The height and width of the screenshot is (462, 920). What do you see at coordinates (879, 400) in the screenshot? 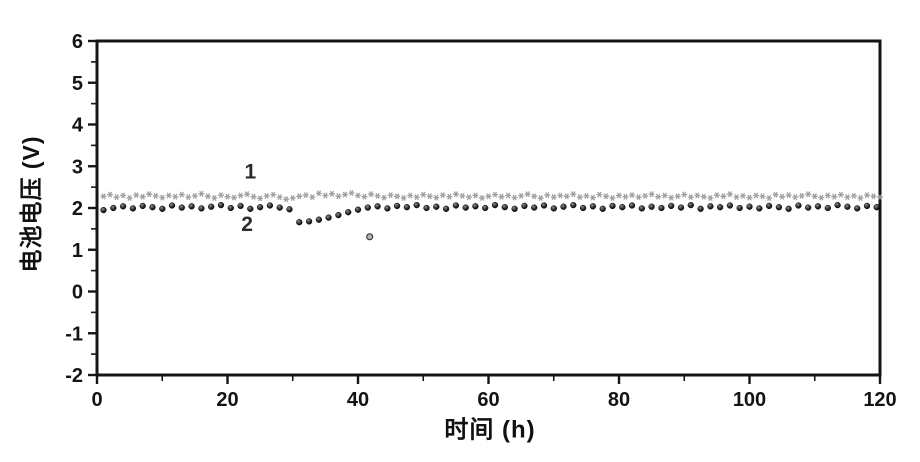
I see `x-tick-label: 120` at bounding box center [879, 400].